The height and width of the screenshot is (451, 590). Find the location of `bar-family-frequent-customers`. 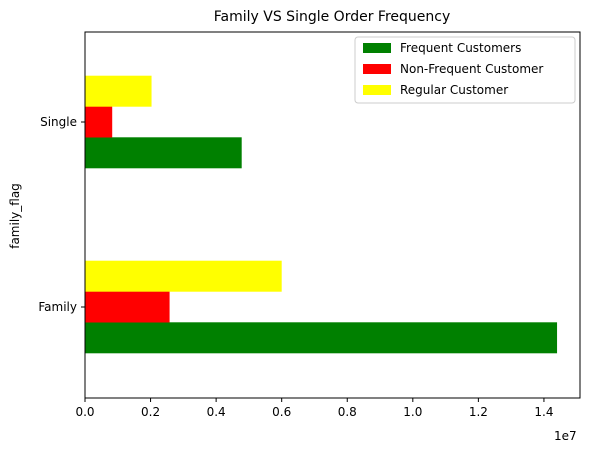

bar-family-frequent-customers is located at coordinates (321, 338).